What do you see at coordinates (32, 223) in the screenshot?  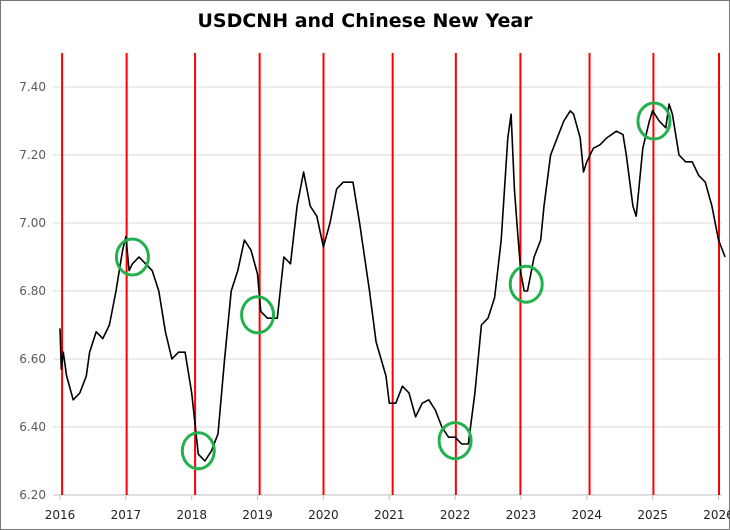 I see `y-tick-label: 7.00` at bounding box center [32, 223].